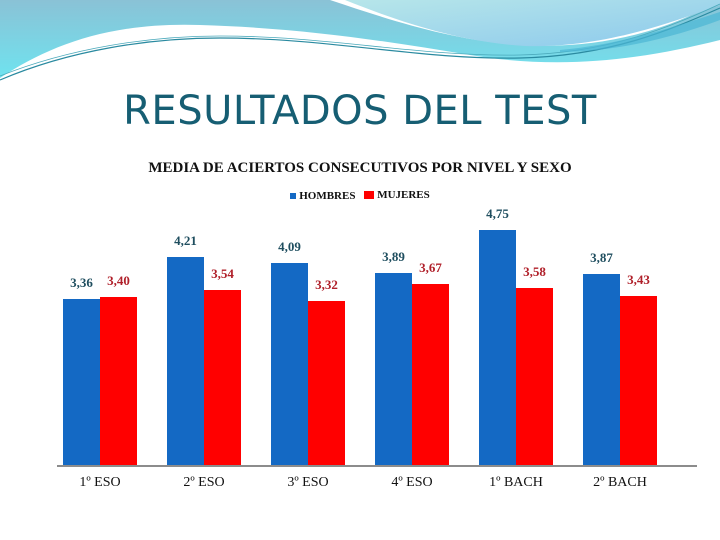  I want to click on x-axis-category-label: 1º BACH, so click(516, 482).